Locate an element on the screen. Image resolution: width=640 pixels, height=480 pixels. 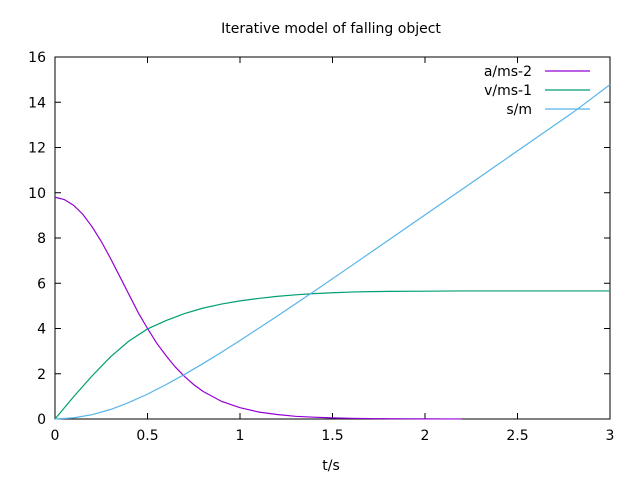
y-tick-label: 4 is located at coordinates (41, 330).